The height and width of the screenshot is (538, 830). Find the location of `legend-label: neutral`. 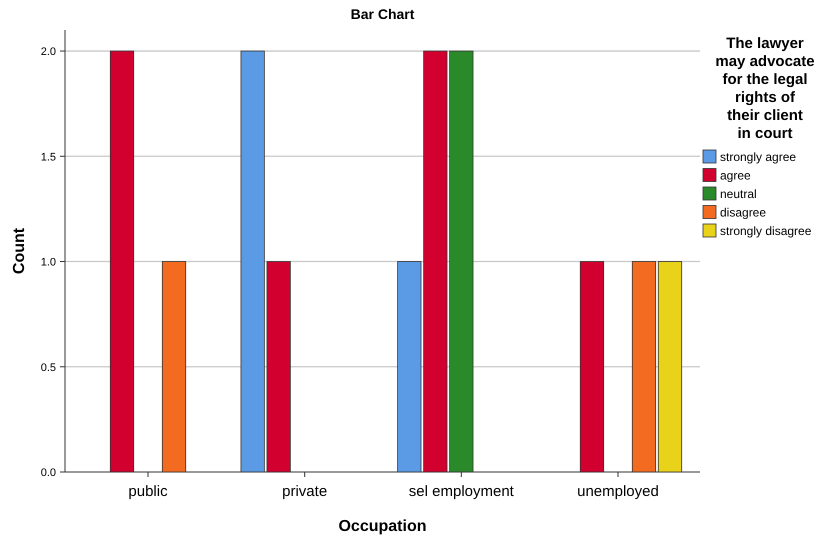

legend-label: neutral is located at coordinates (738, 194).